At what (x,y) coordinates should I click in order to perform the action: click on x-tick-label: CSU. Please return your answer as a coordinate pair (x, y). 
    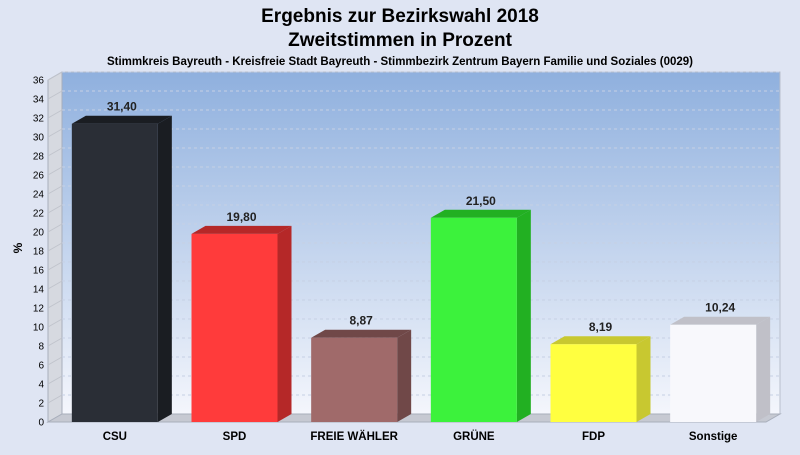
    Looking at the image, I should click on (115, 437).